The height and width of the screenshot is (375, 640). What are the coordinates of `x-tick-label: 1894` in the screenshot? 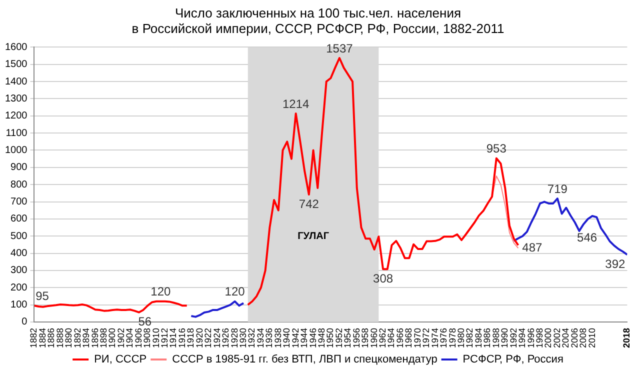 It's located at (86, 338).